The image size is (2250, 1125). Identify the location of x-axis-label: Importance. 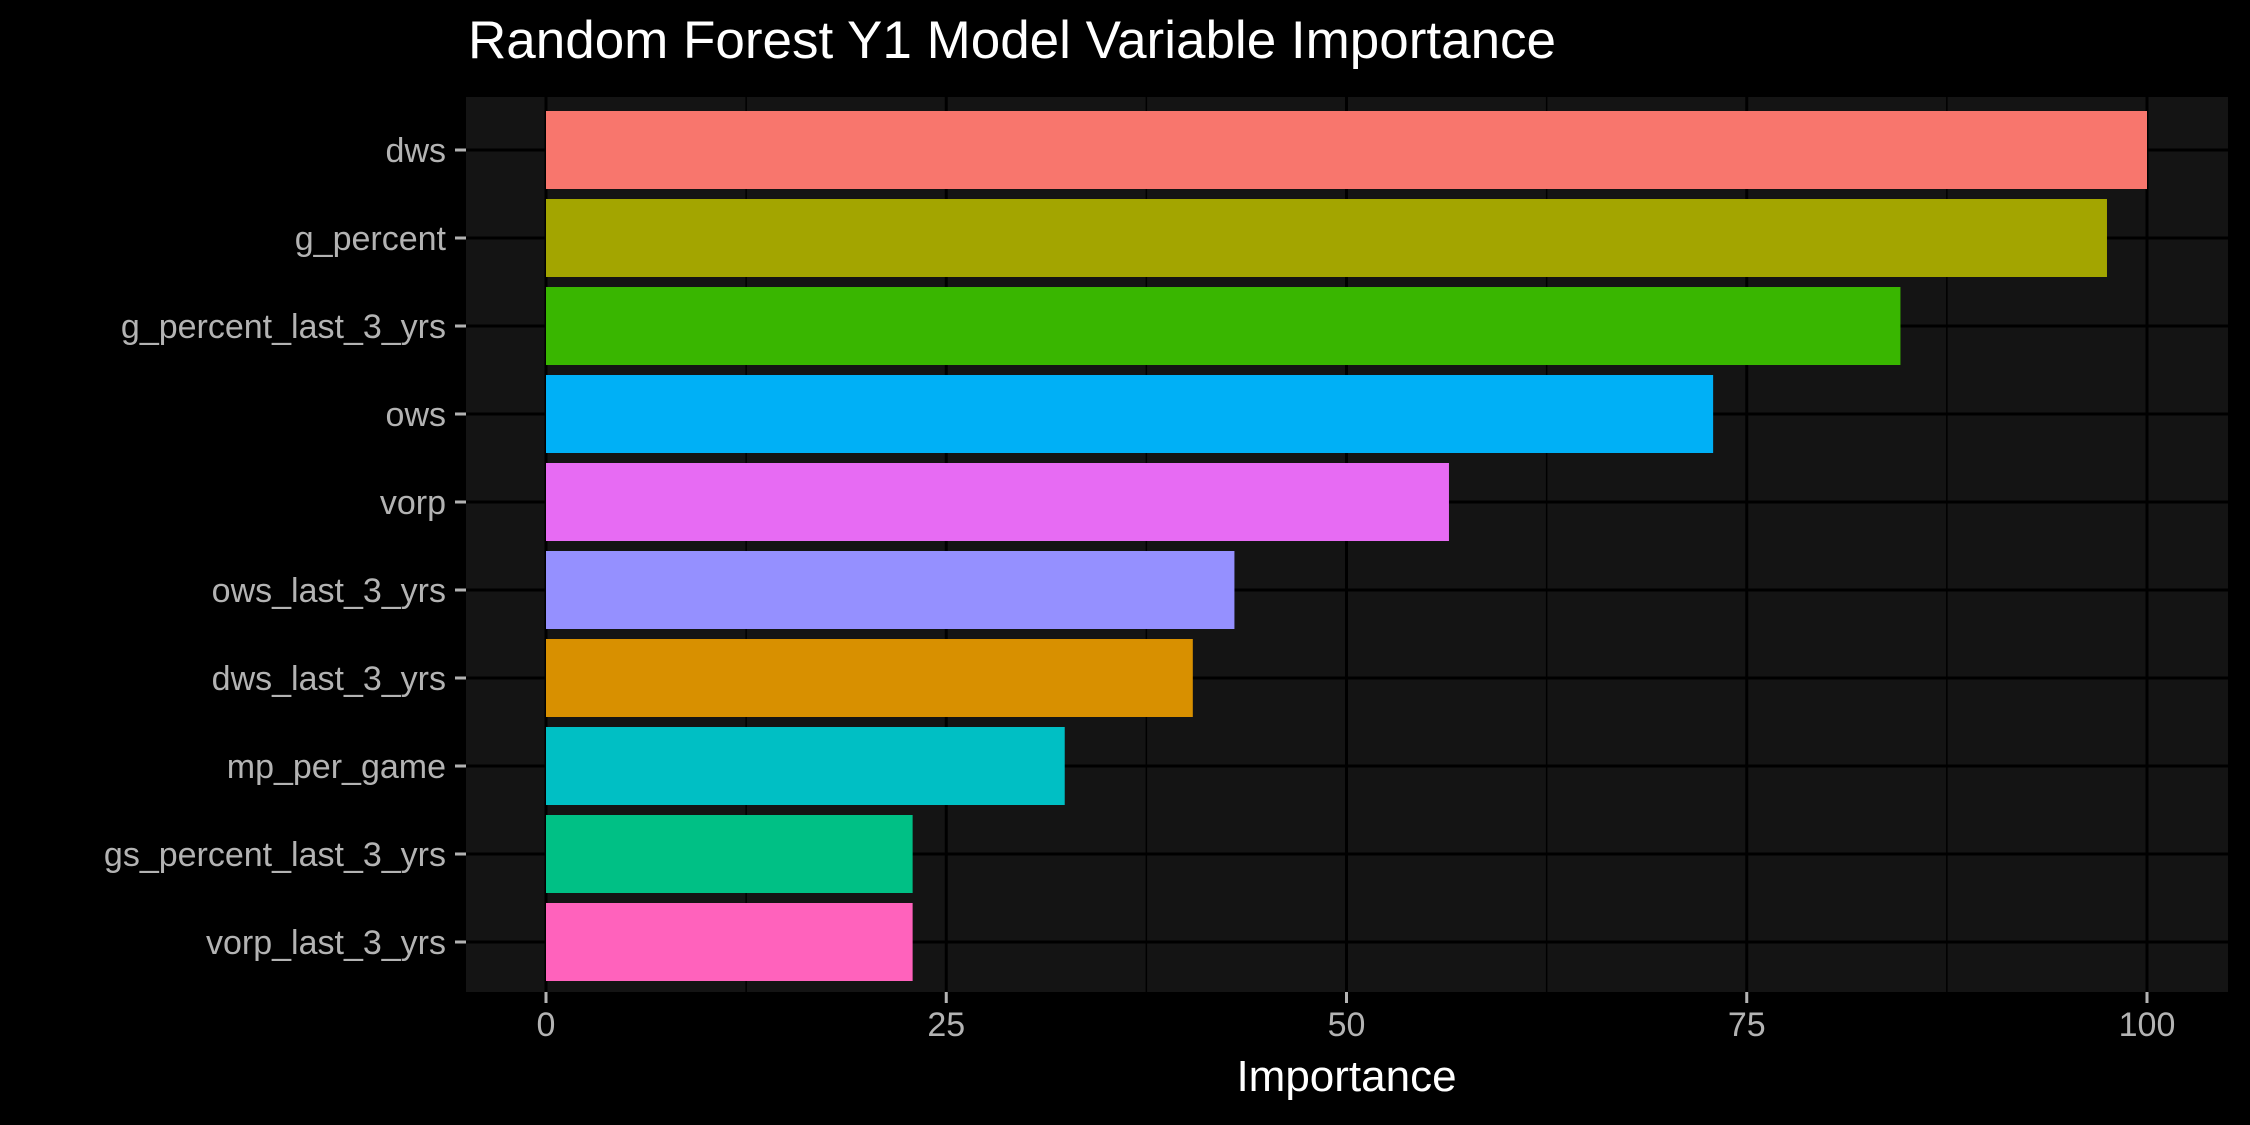
(1346, 1076).